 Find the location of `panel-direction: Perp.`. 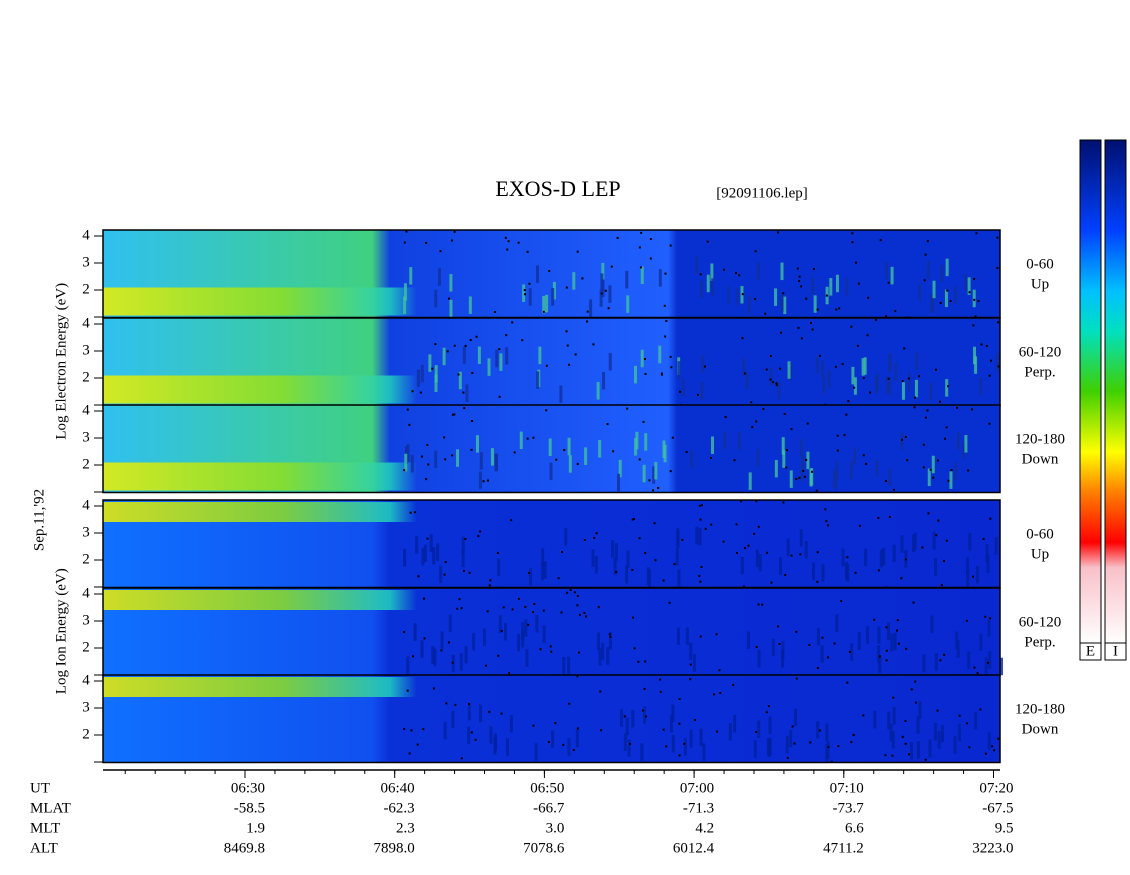

panel-direction: Perp. is located at coordinates (1039, 642).